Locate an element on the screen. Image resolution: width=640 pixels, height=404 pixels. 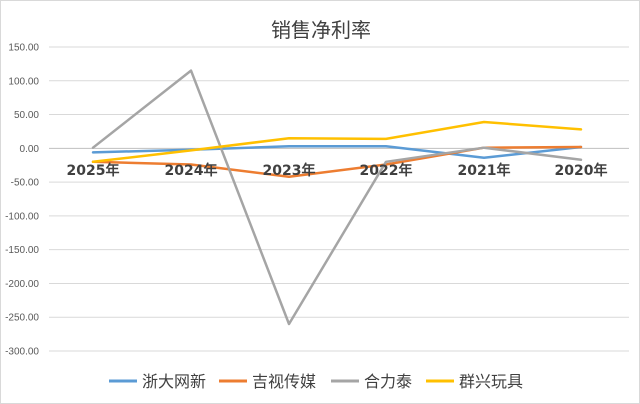
x-axis-categories: 2025年 2024年 2023年 2022年 2021年 2020年 is located at coordinates (337, 170).